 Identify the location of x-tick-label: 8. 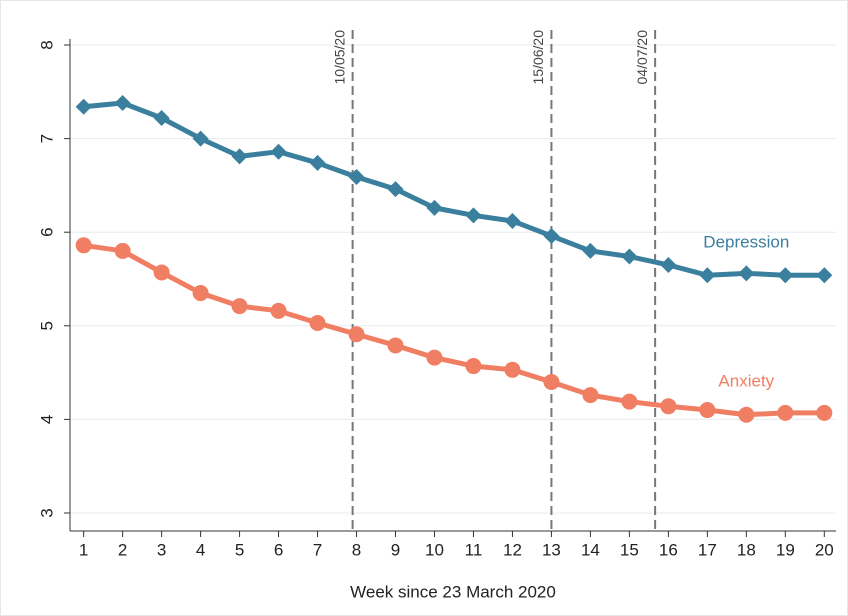
(356, 549).